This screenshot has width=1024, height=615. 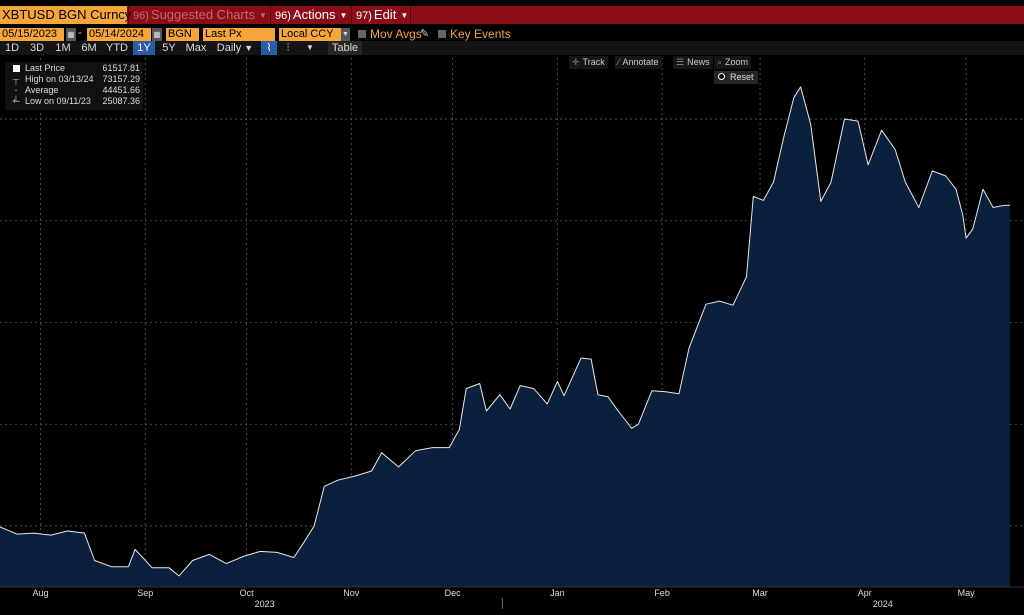 I want to click on price-field: Last Px, so click(x=239, y=34).